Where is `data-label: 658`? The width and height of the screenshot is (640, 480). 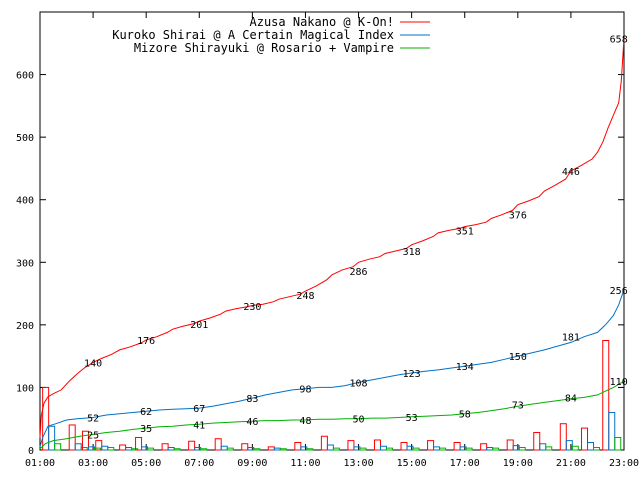 data-label: 658 is located at coordinates (619, 39).